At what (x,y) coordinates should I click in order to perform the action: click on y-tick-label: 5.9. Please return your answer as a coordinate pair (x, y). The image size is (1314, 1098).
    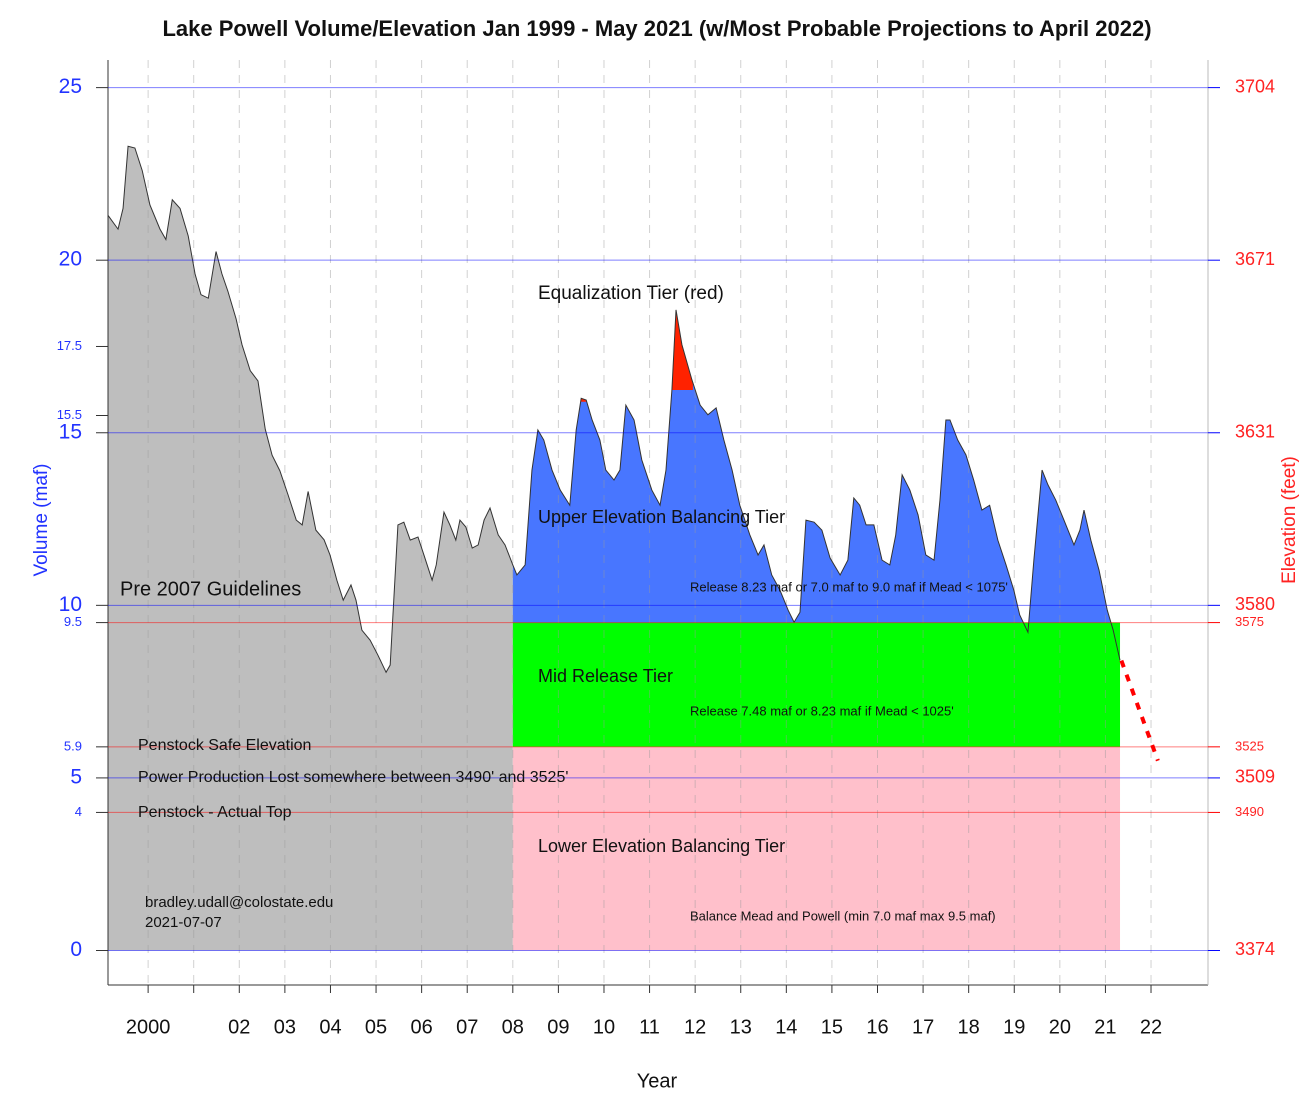
    Looking at the image, I should click on (73, 745).